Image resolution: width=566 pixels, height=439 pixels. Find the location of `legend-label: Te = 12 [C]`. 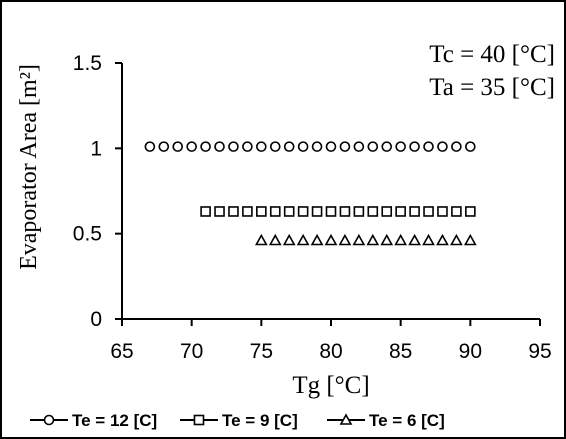

legend-label: Te = 12 [C] is located at coordinates (114, 420).